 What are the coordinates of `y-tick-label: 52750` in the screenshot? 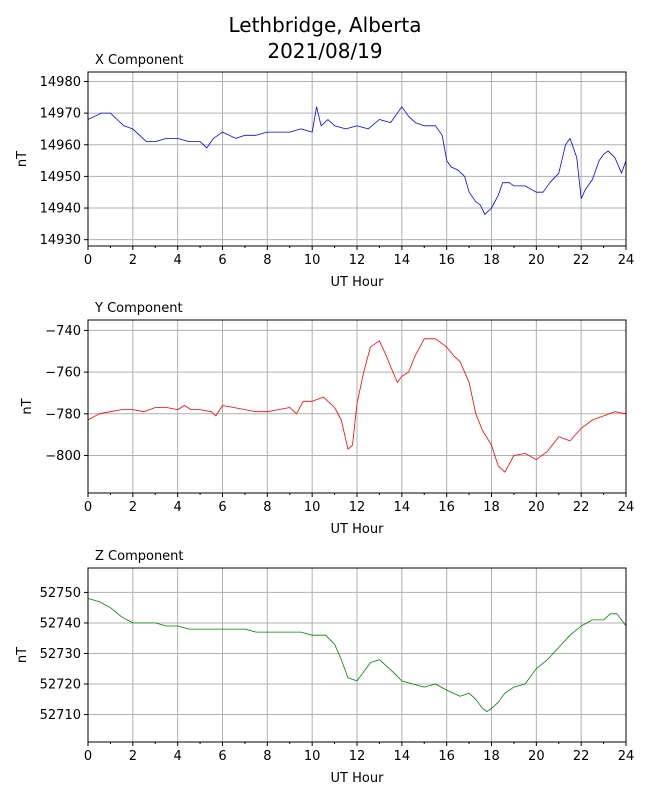 It's located at (60, 593).